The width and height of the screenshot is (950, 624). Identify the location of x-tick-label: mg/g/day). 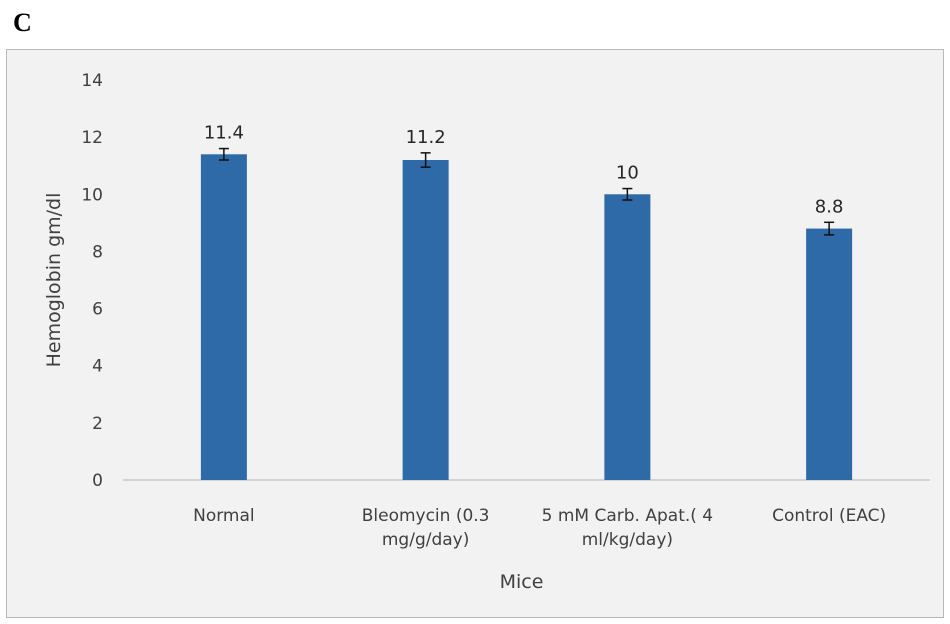
(426, 540).